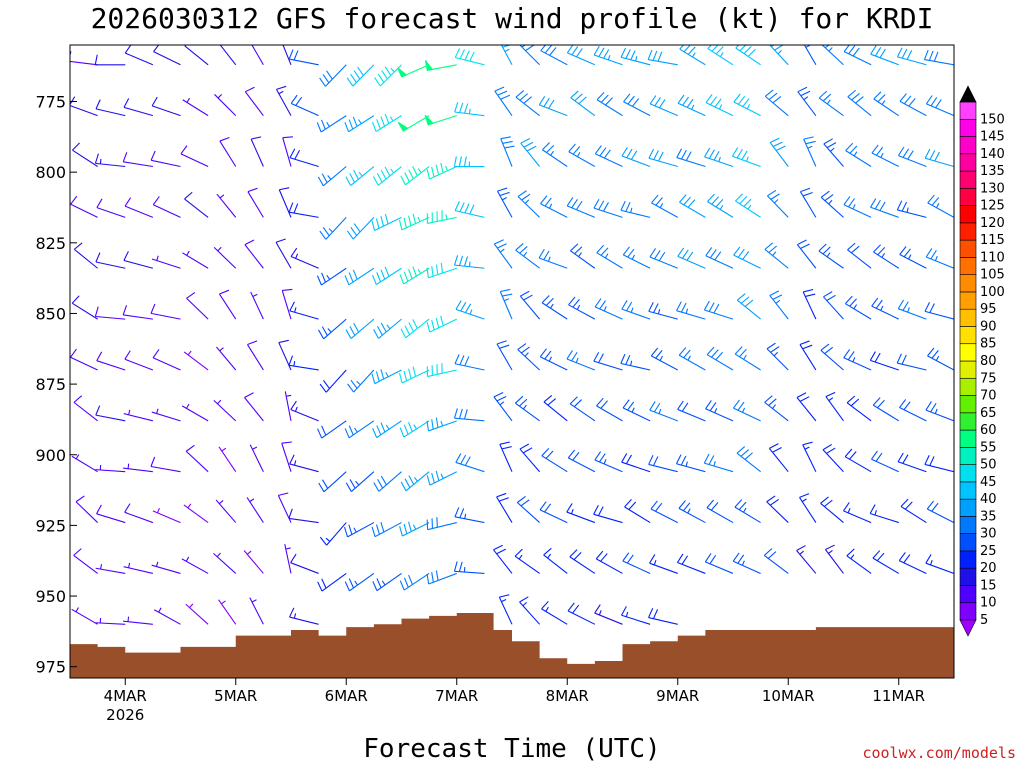 This screenshot has width=1024, height=768. Describe the element at coordinates (988, 396) in the screenshot. I see `colorbar-label: 70` at that location.